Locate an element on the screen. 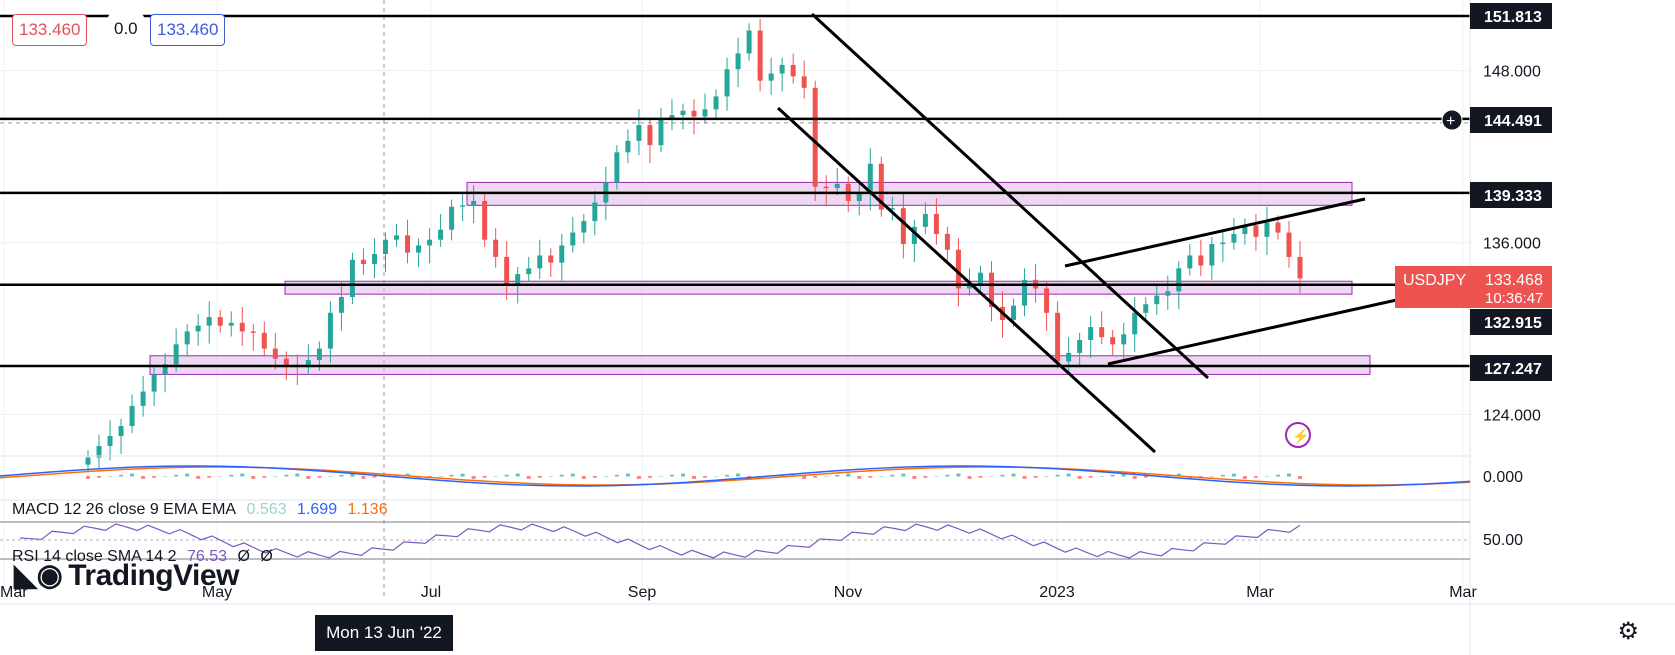 The image size is (1675, 655). time-axis-label: May is located at coordinates (217, 592).